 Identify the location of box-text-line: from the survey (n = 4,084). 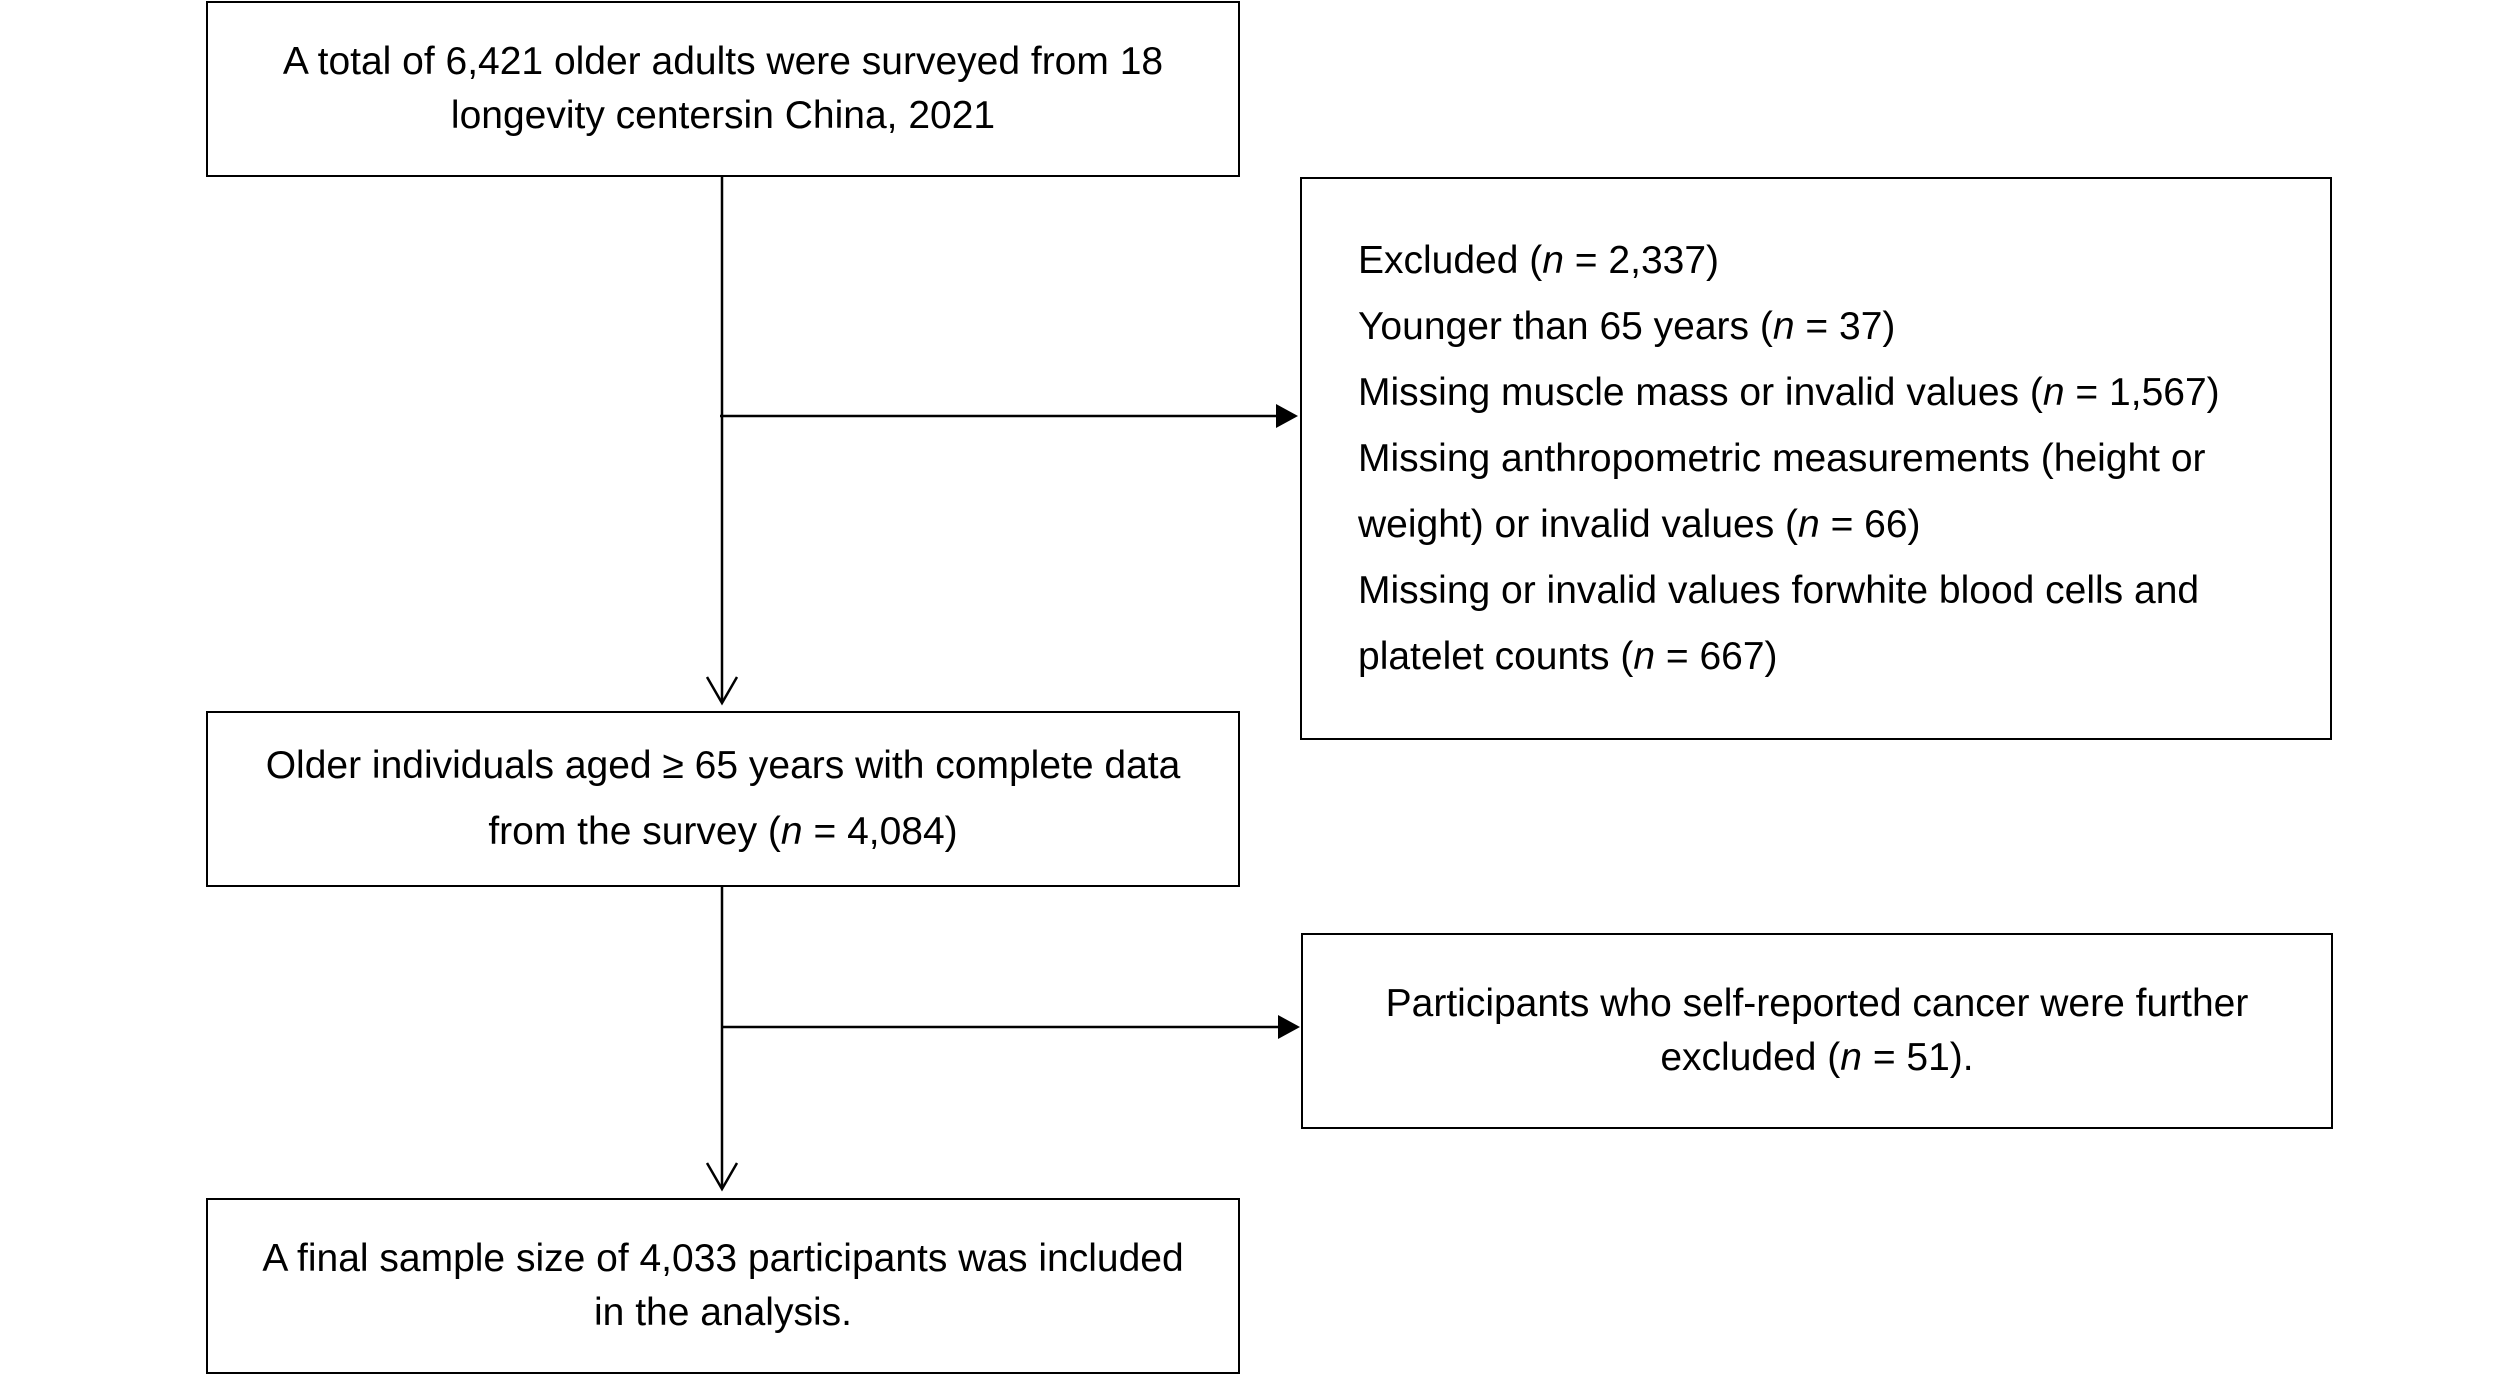
(723, 831).